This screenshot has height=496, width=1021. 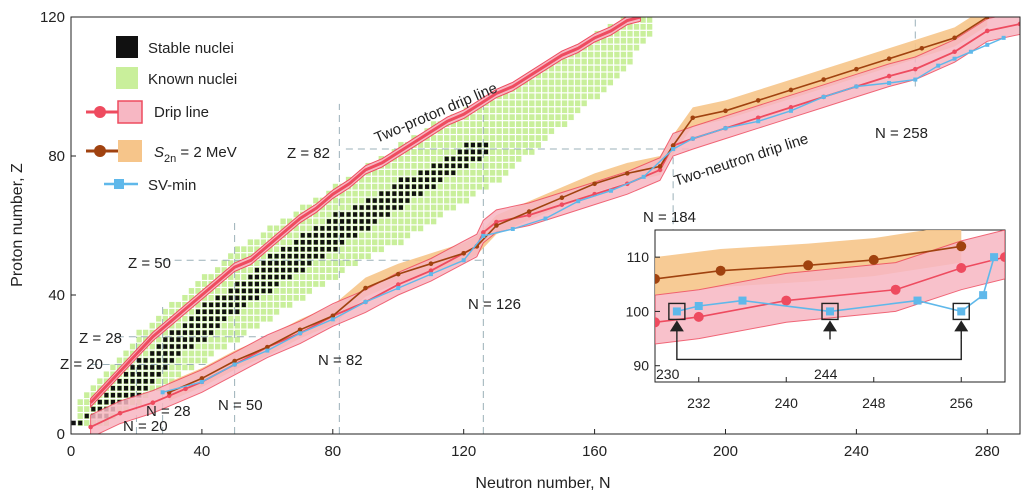 What do you see at coordinates (127, 78) in the screenshot?
I see `legend-swatch-known` at bounding box center [127, 78].